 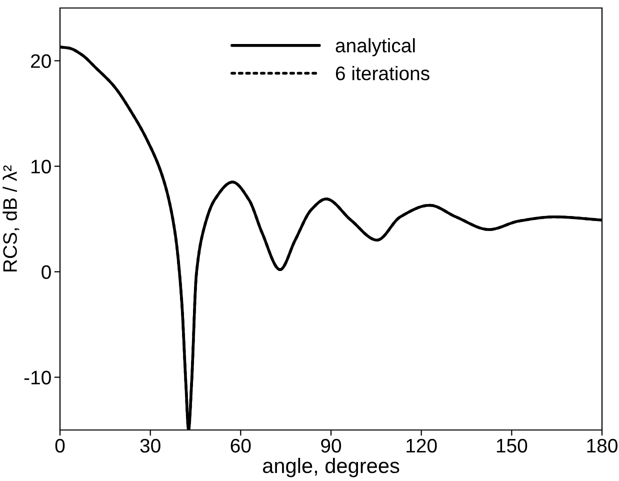 What do you see at coordinates (11, 218) in the screenshot?
I see `y-axis-title: RCS, dB / λ²` at bounding box center [11, 218].